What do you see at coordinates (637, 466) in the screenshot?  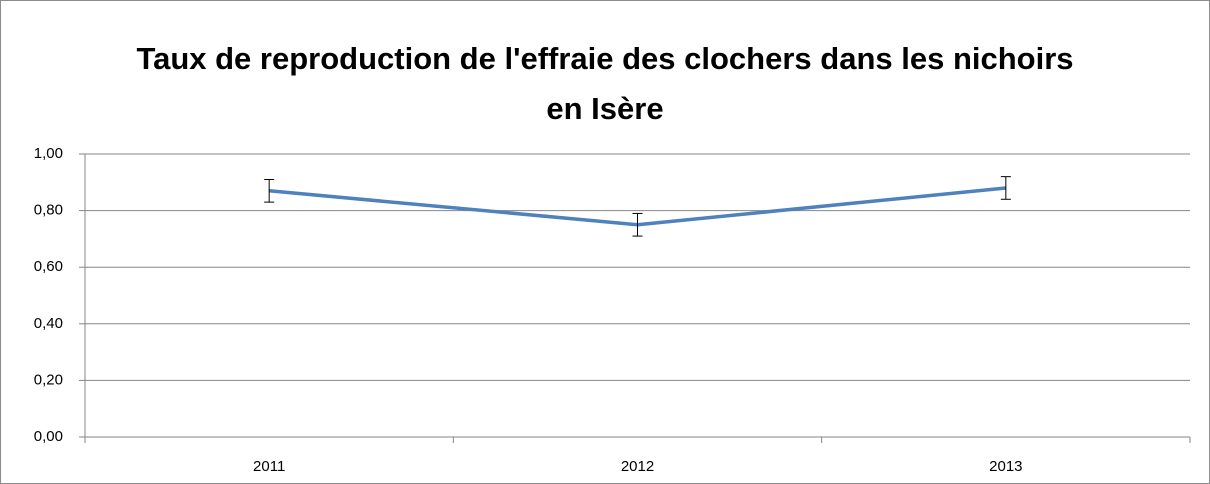 I see `x-tick-label: 2012` at bounding box center [637, 466].